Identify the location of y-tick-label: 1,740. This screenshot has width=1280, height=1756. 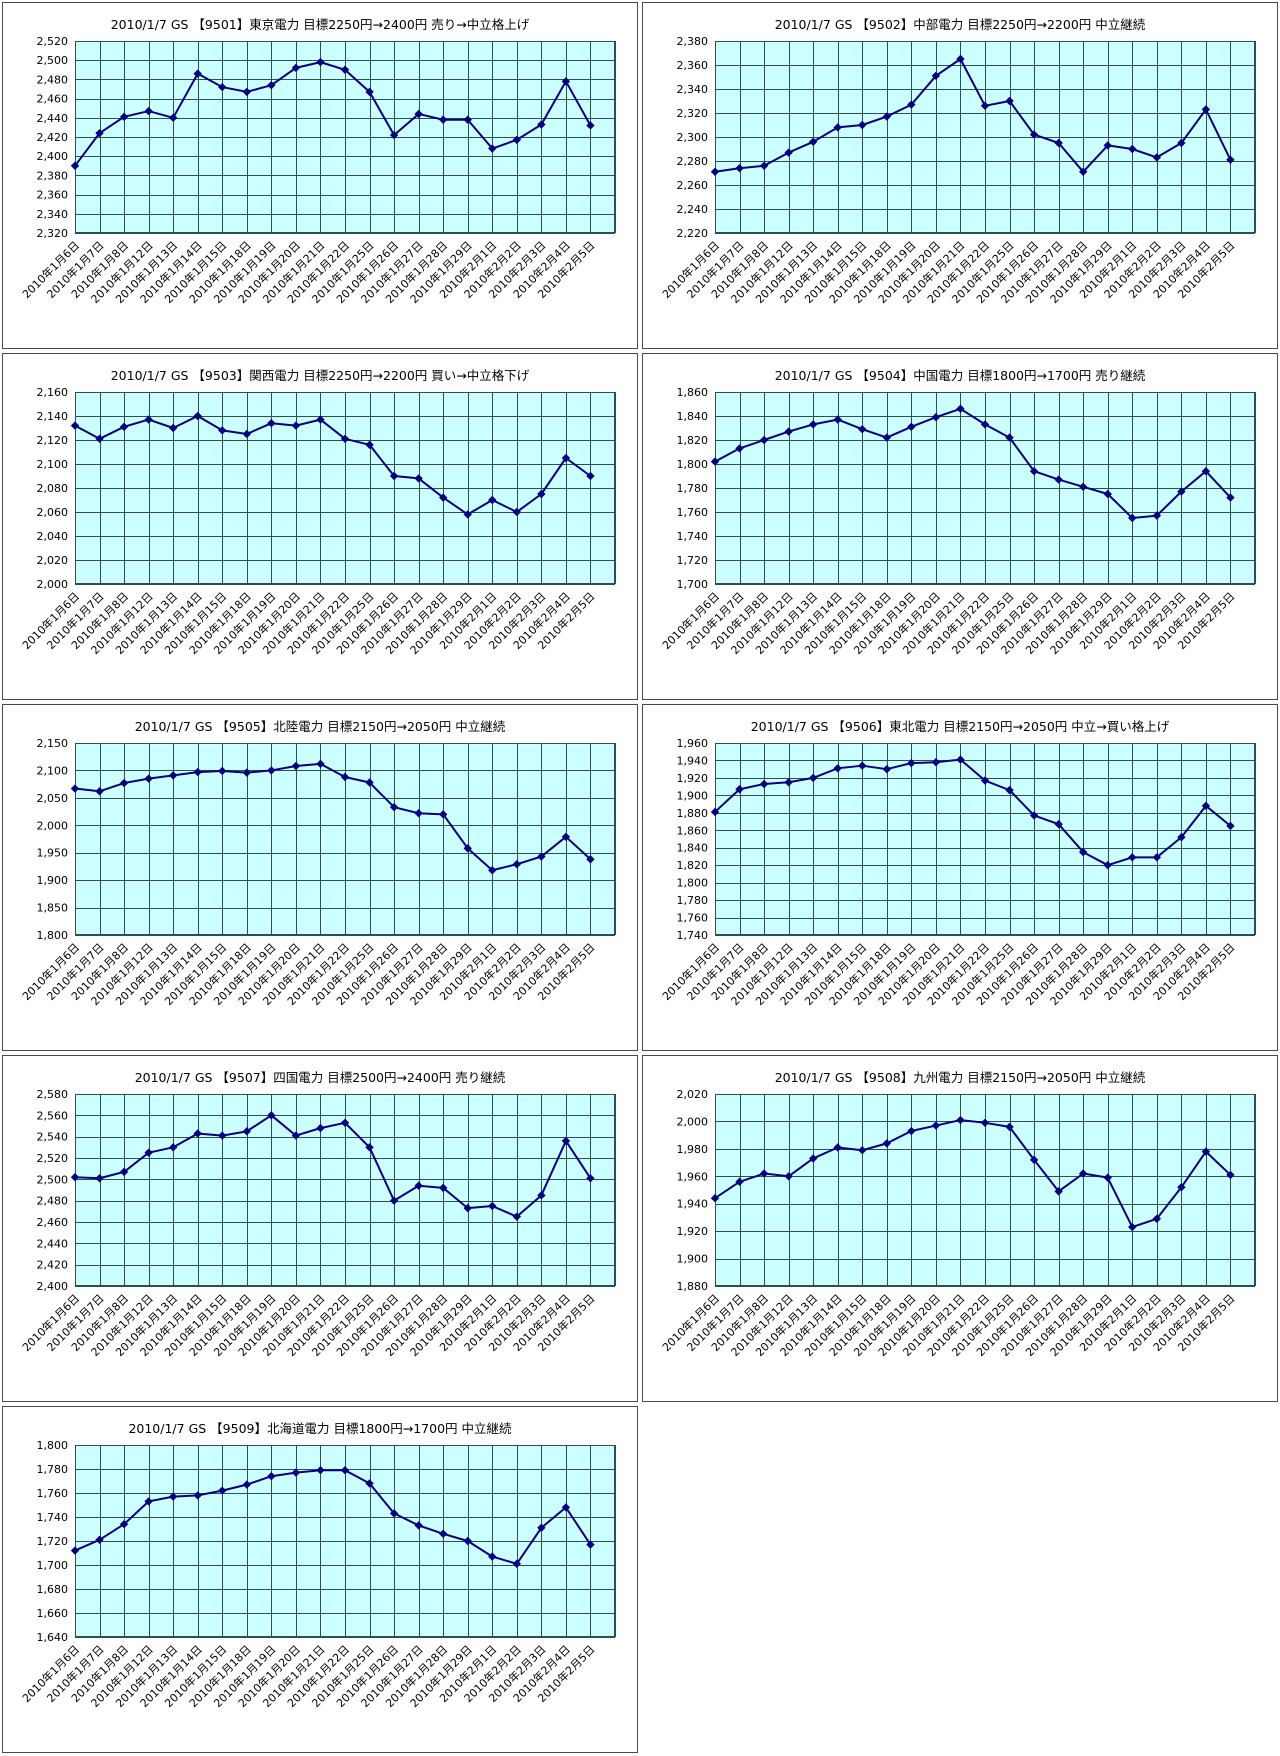
(693, 536).